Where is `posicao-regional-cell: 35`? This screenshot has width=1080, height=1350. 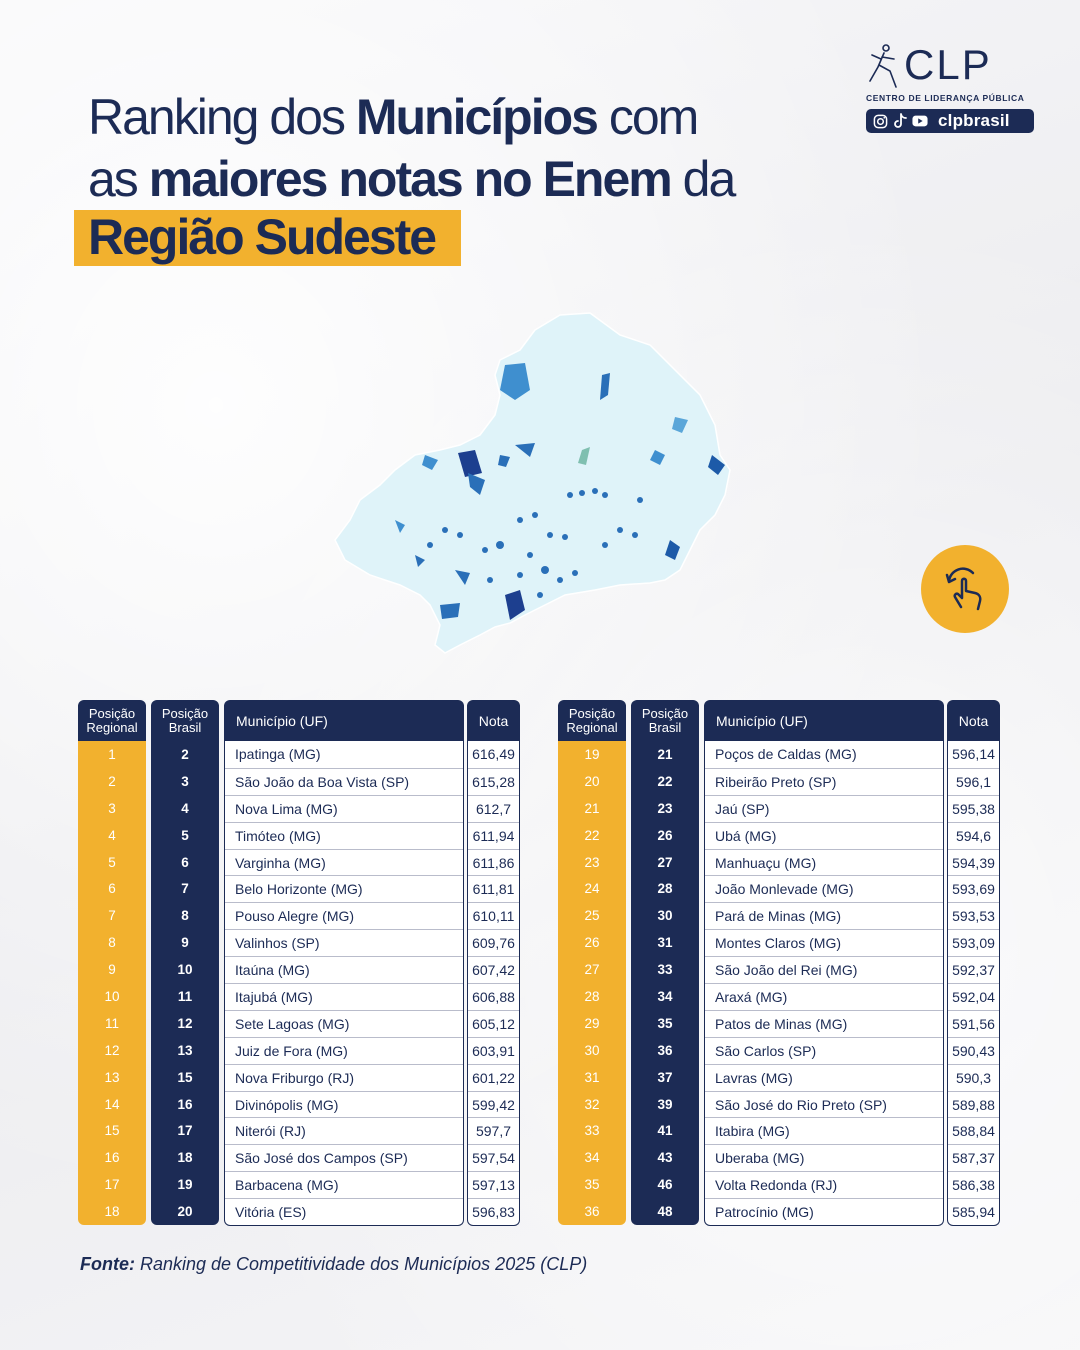 posicao-regional-cell: 35 is located at coordinates (592, 1185).